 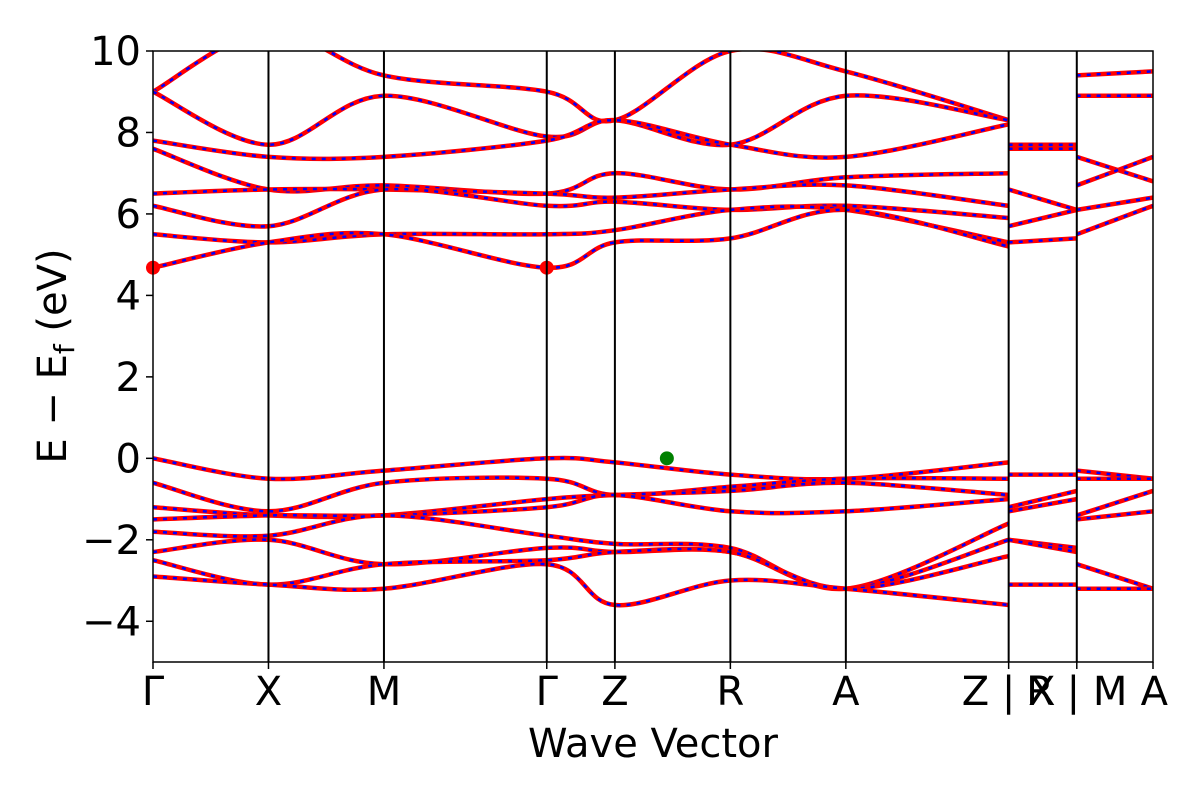 What do you see at coordinates (111, 541) in the screenshot?
I see `y-tick-label: −2` at bounding box center [111, 541].